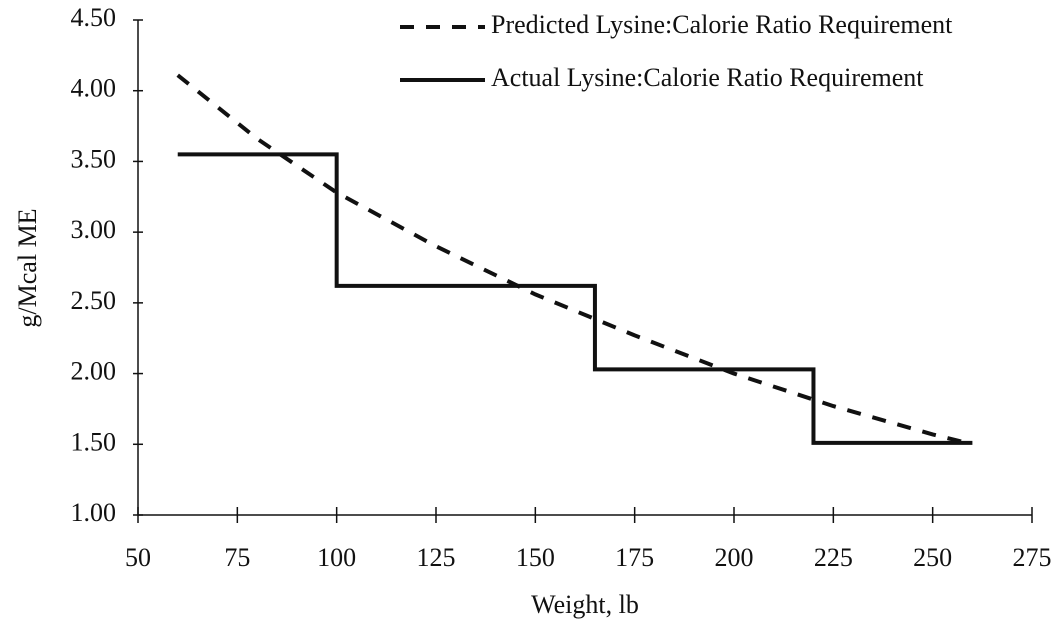 The width and height of the screenshot is (1060, 628). Describe the element at coordinates (94, 158) in the screenshot. I see `y-tick-label: 3.50` at that location.